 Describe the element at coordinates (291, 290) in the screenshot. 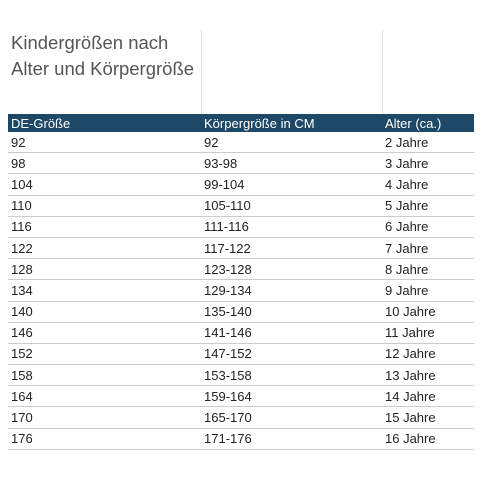

I see `cell-body-height: 129-134` at that location.